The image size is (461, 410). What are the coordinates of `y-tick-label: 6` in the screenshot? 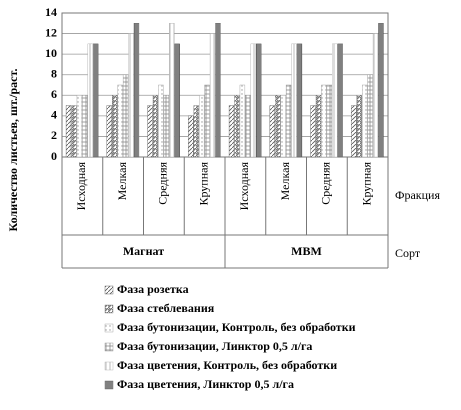 It's located at (54, 94).